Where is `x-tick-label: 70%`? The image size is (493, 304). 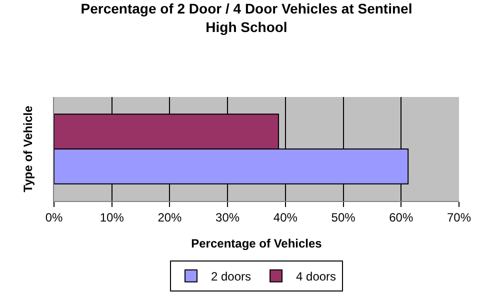 x-tick-label: 70% is located at coordinates (459, 217).